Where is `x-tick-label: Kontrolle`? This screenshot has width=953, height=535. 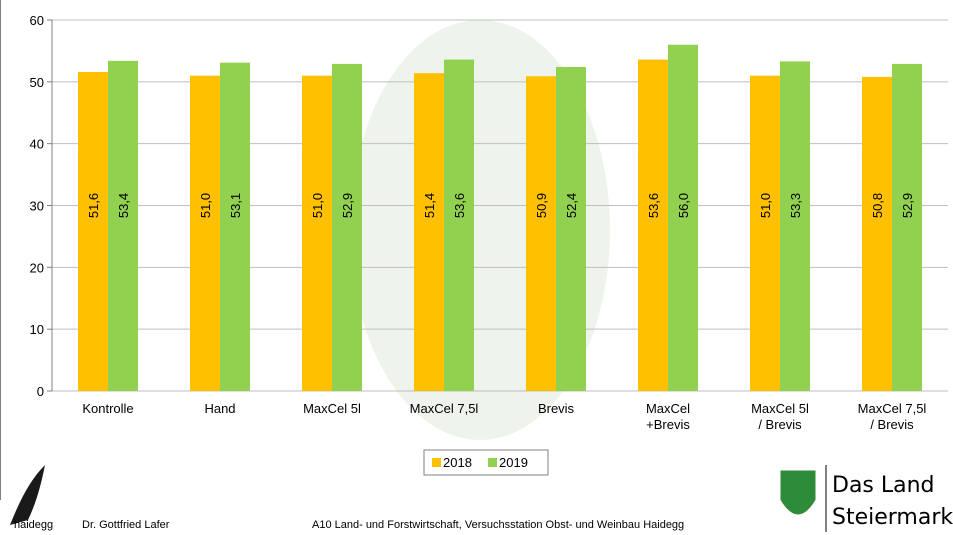
x-tick-label: Kontrolle is located at coordinates (107, 408).